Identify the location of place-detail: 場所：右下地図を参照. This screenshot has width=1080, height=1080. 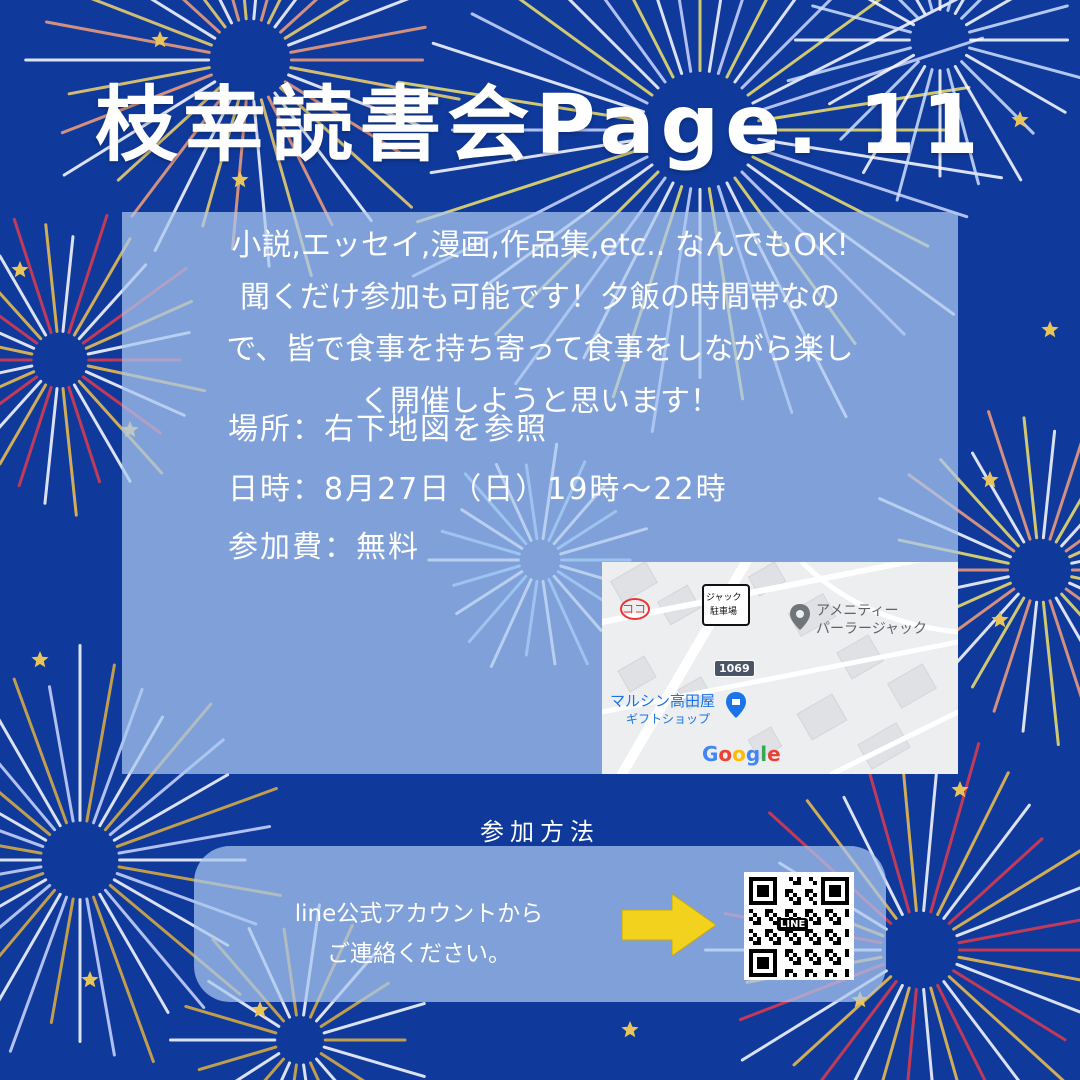
(388, 429).